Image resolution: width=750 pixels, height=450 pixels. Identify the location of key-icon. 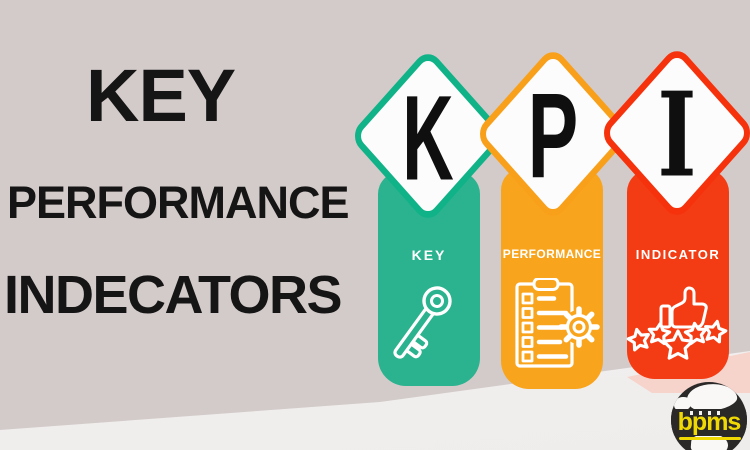
(422, 322).